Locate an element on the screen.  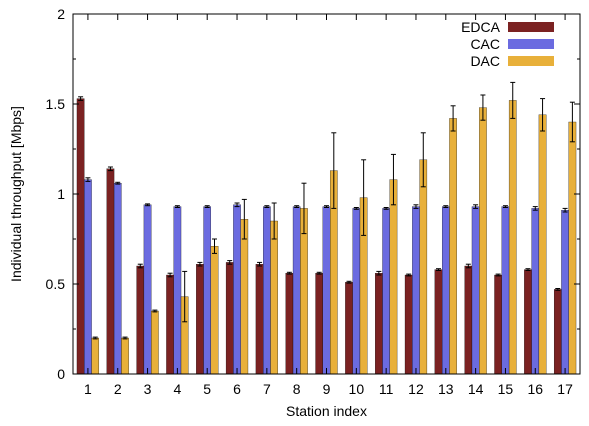
y-tick-labels: 0 0.5 1 1.5 2 is located at coordinates (56, 194).